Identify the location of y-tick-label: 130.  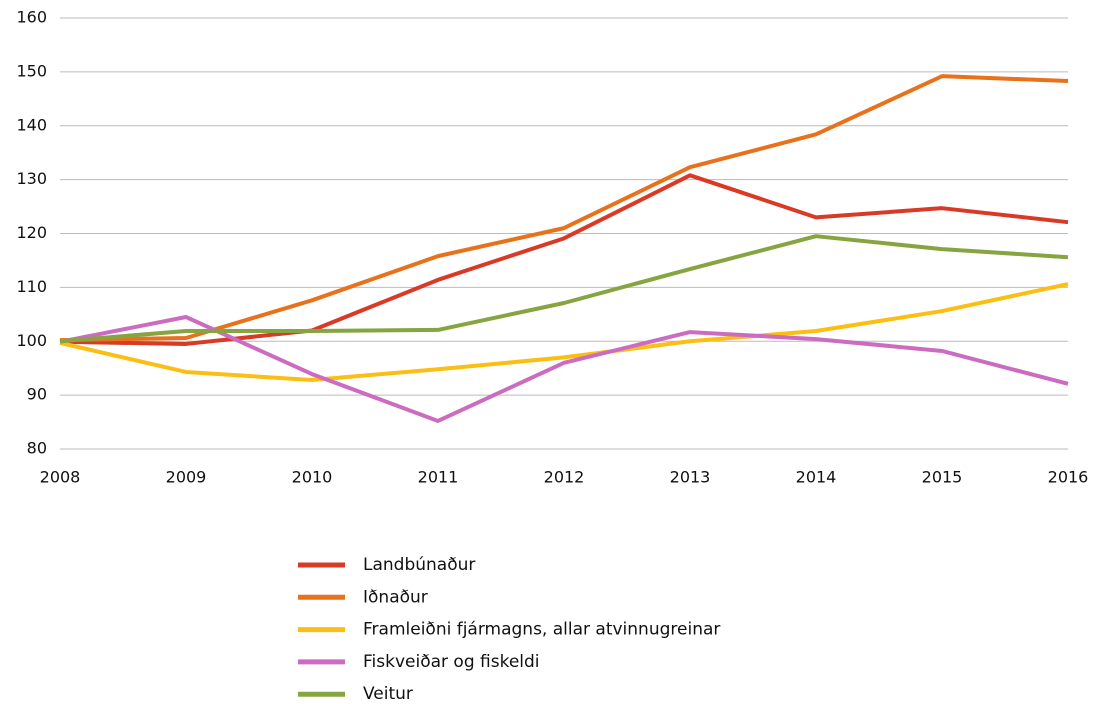
(31, 178).